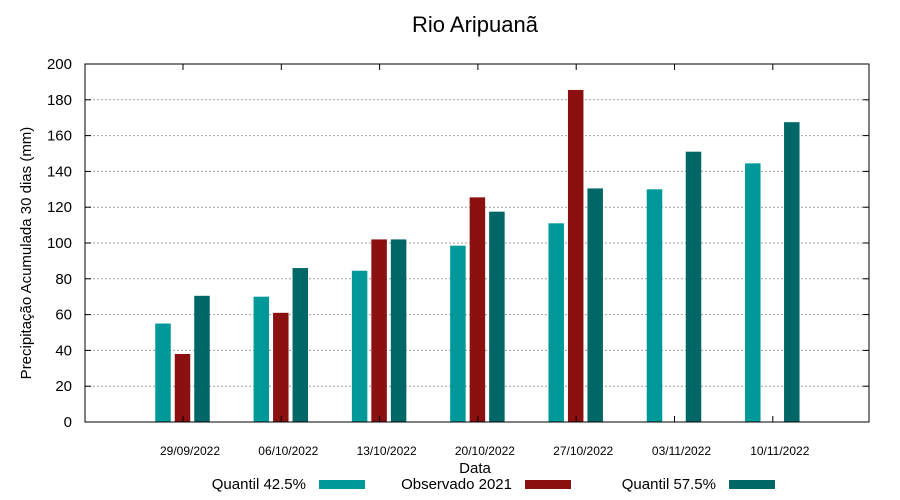 The image size is (900, 500). Describe the element at coordinates (669, 484) in the screenshot. I see `legend-label: Quantil 57.5%` at that location.